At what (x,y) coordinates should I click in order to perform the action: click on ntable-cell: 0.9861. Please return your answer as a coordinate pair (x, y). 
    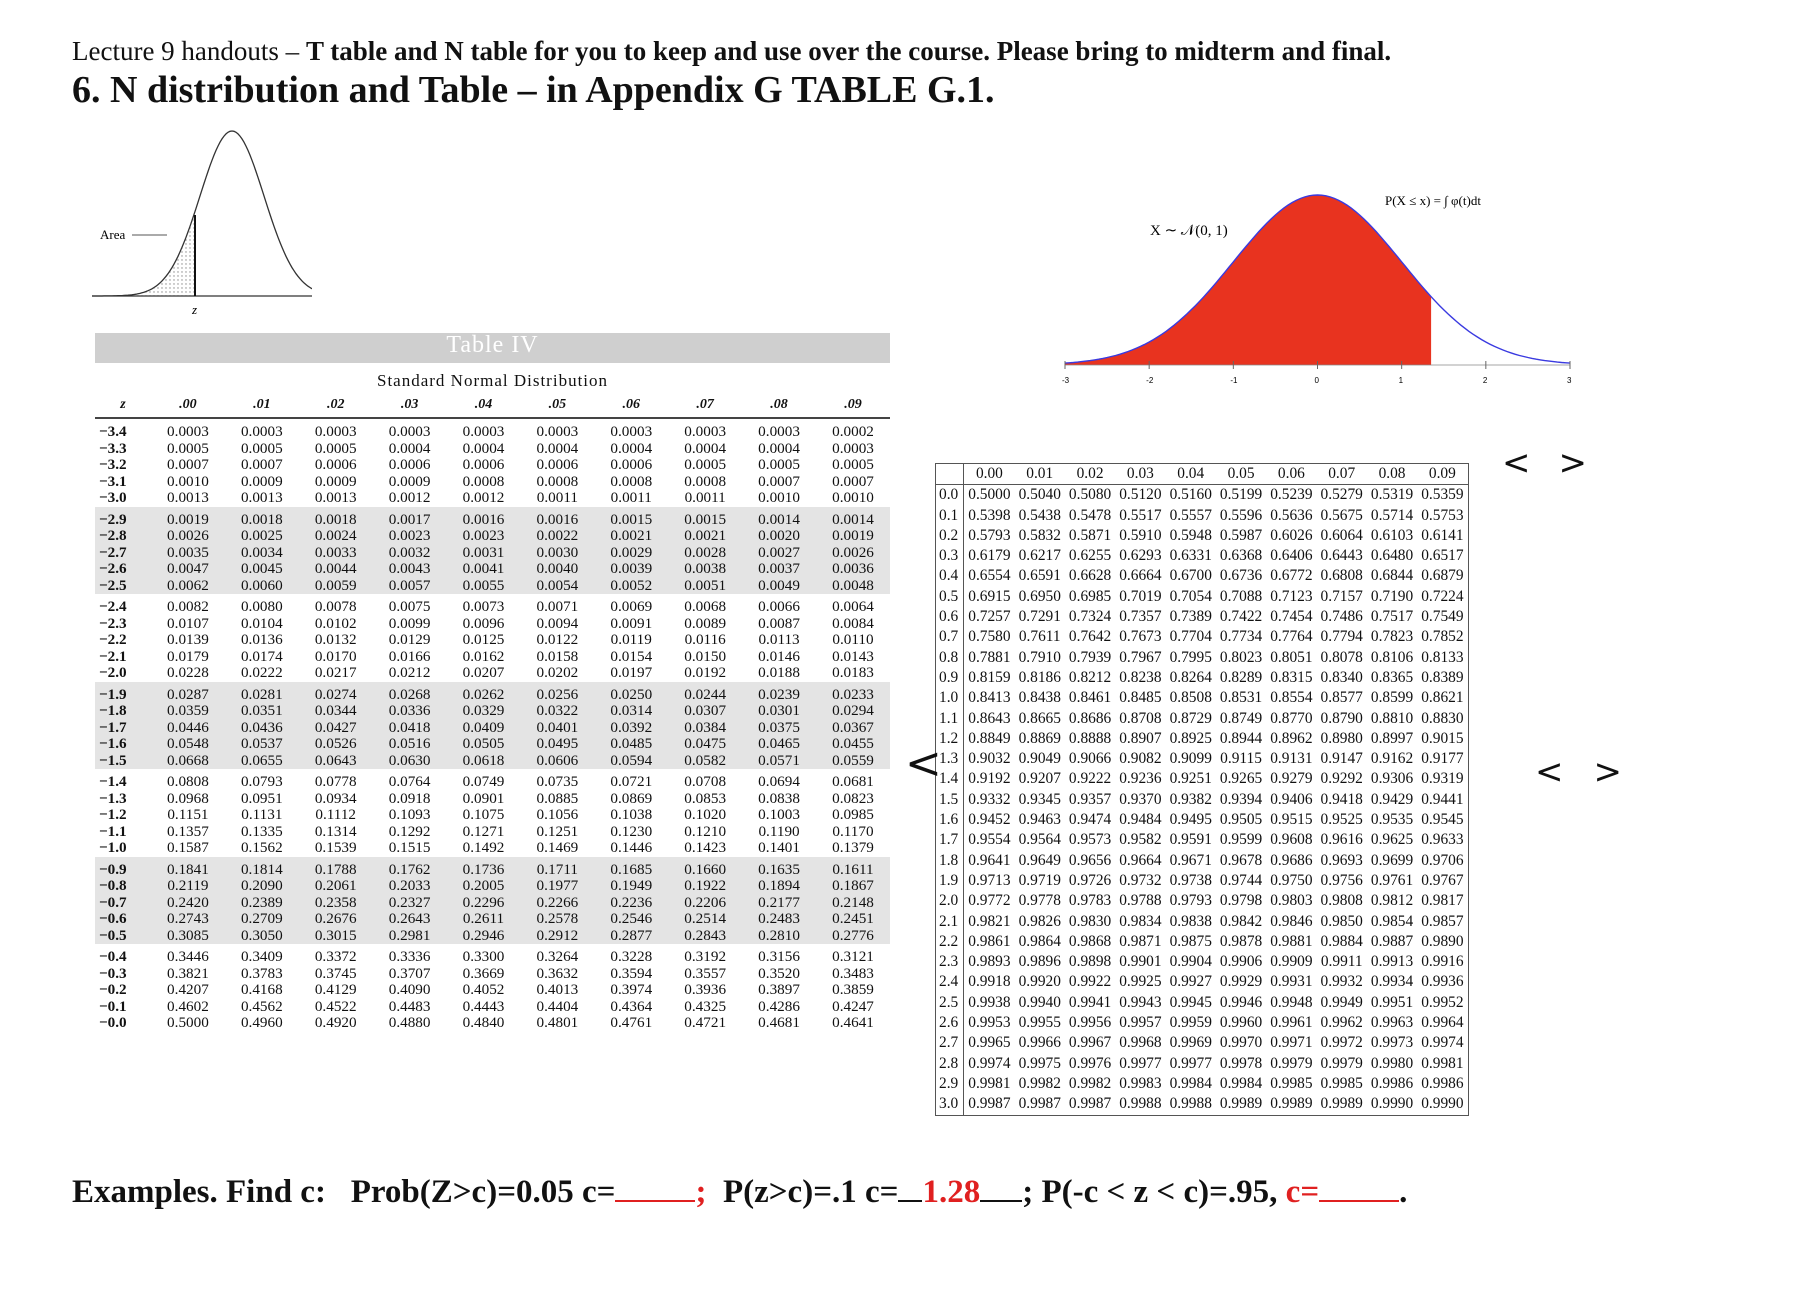
    Looking at the image, I should click on (989, 941).